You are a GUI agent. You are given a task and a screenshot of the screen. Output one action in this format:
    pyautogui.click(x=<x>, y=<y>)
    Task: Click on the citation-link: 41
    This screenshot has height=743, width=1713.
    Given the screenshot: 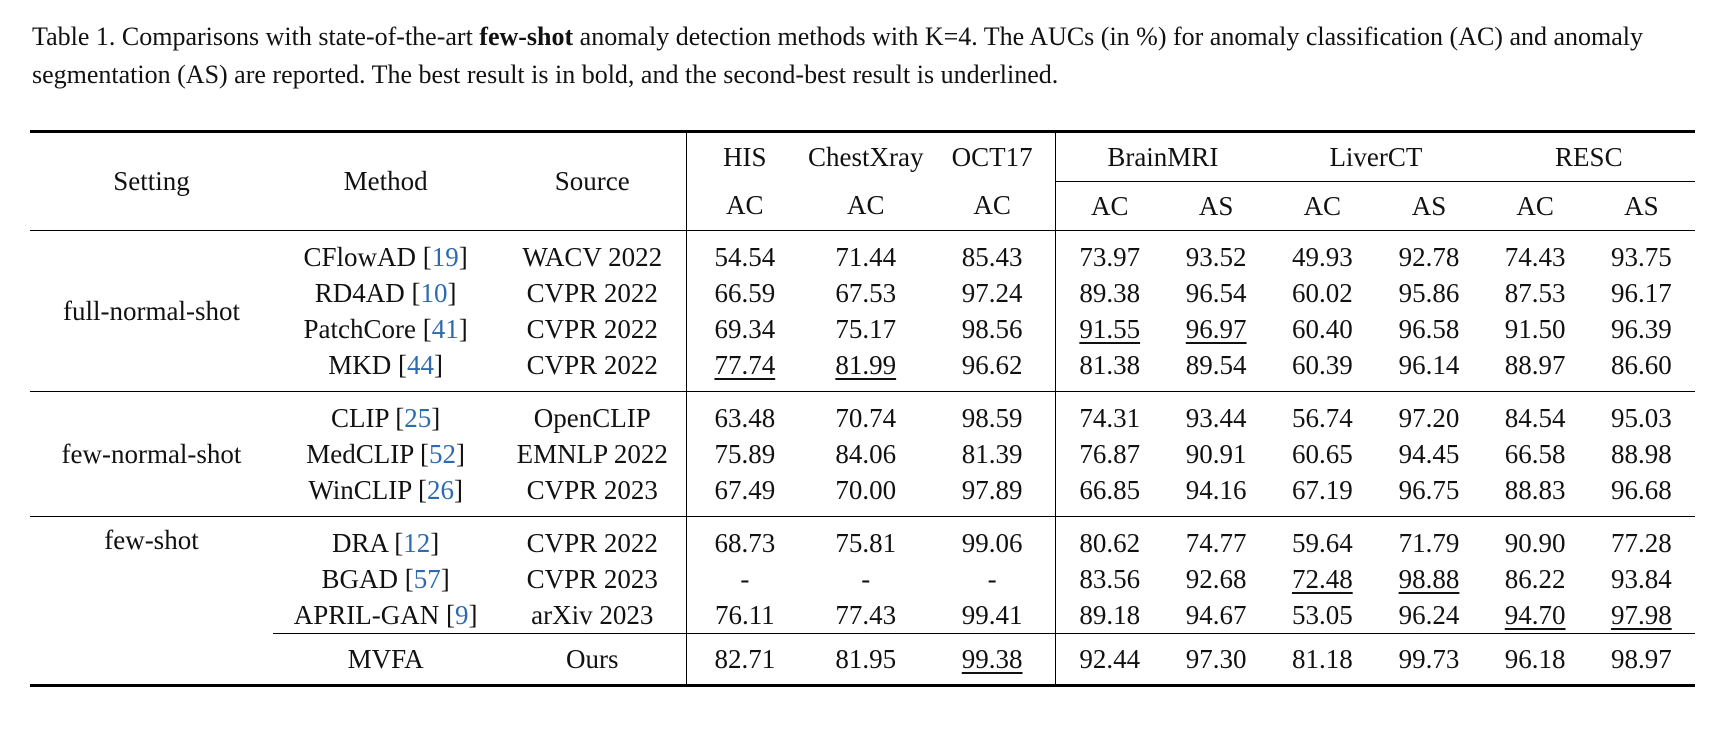 What is the action you would take?
    pyautogui.click(x=445, y=328)
    